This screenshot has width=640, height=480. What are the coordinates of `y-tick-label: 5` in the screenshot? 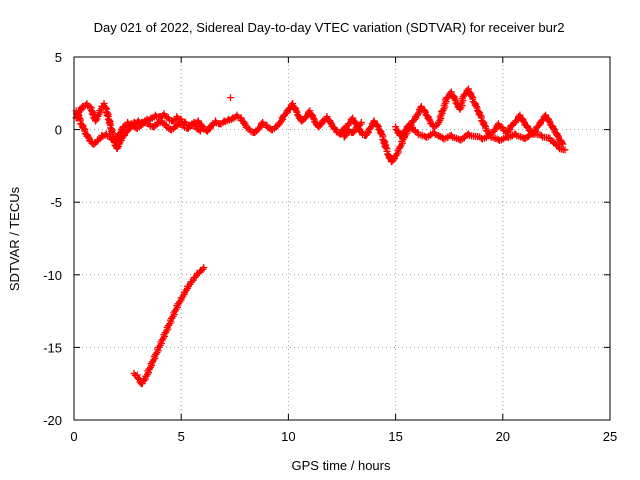 It's located at (58, 57).